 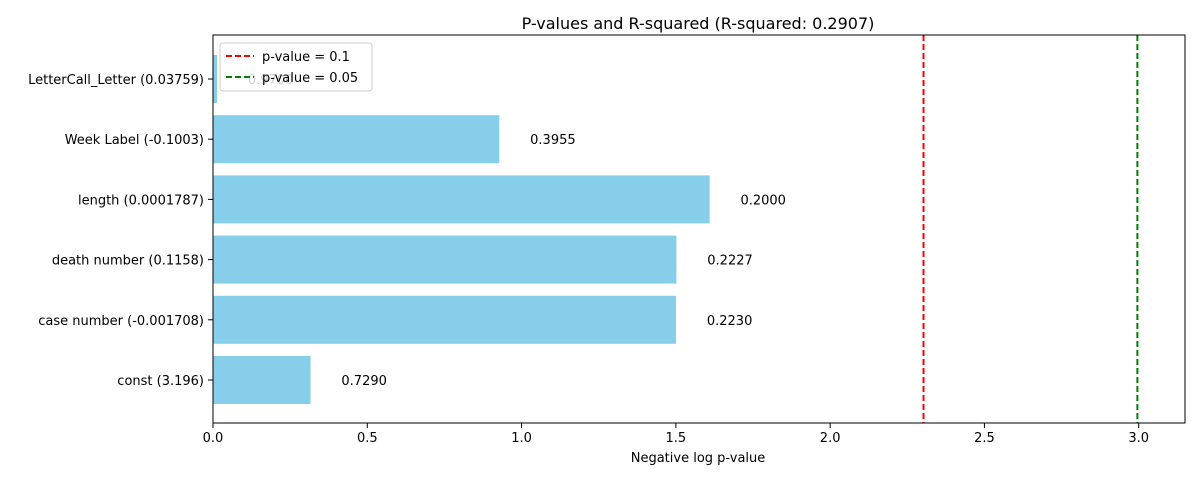 I want to click on bar-value-label: 0.3955, so click(x=553, y=140).